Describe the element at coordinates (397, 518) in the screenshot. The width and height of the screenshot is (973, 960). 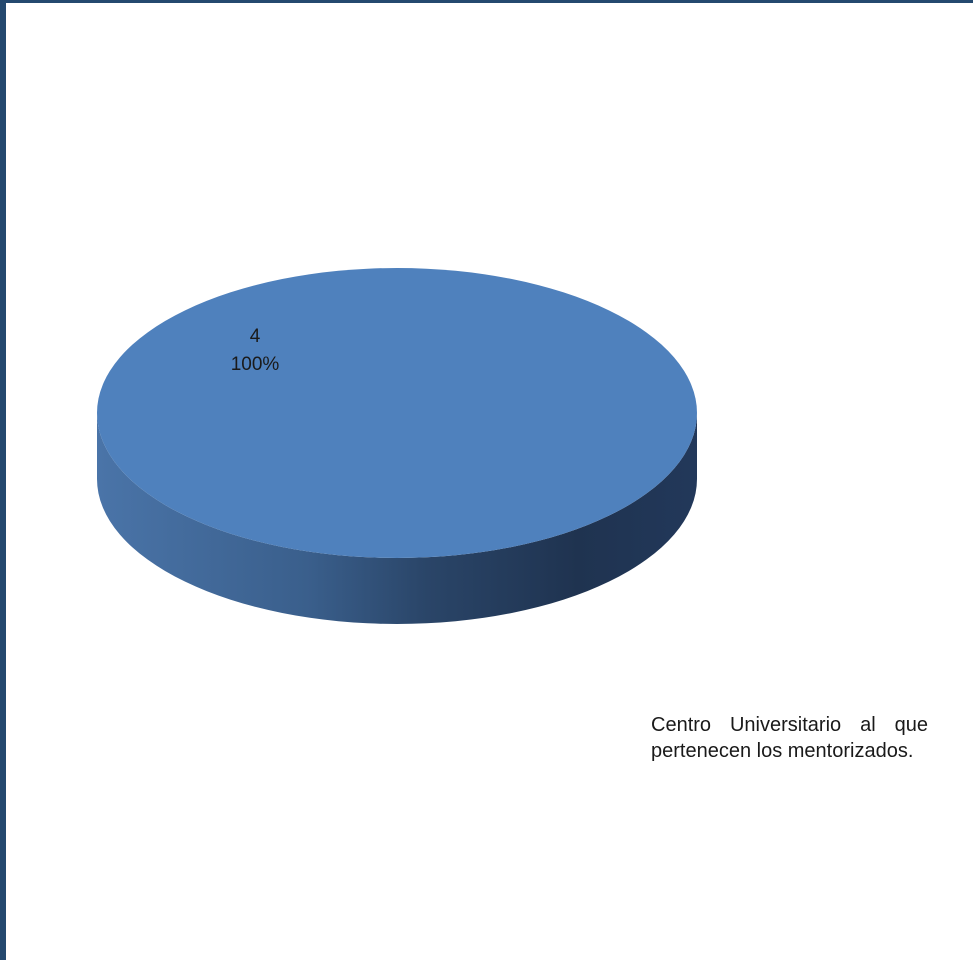
I see `pie-slice-side` at that location.